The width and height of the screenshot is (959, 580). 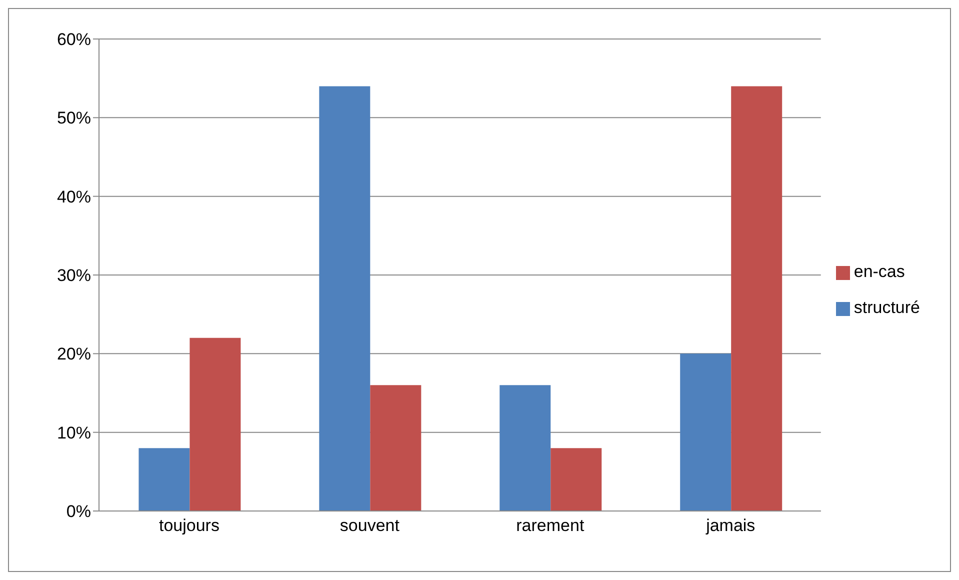 What do you see at coordinates (73, 354) in the screenshot?
I see `y-tick-label: 20%` at bounding box center [73, 354].